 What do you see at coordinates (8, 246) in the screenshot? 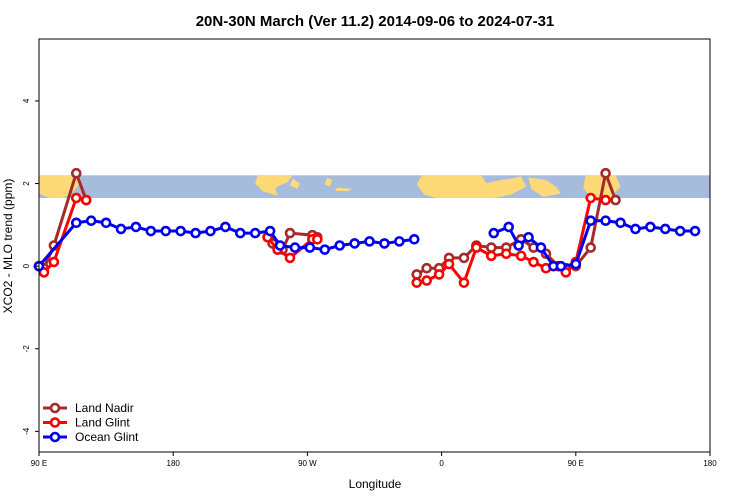
I see `y-axis-title: XCO2 - MLO trend (ppm)` at bounding box center [8, 246].